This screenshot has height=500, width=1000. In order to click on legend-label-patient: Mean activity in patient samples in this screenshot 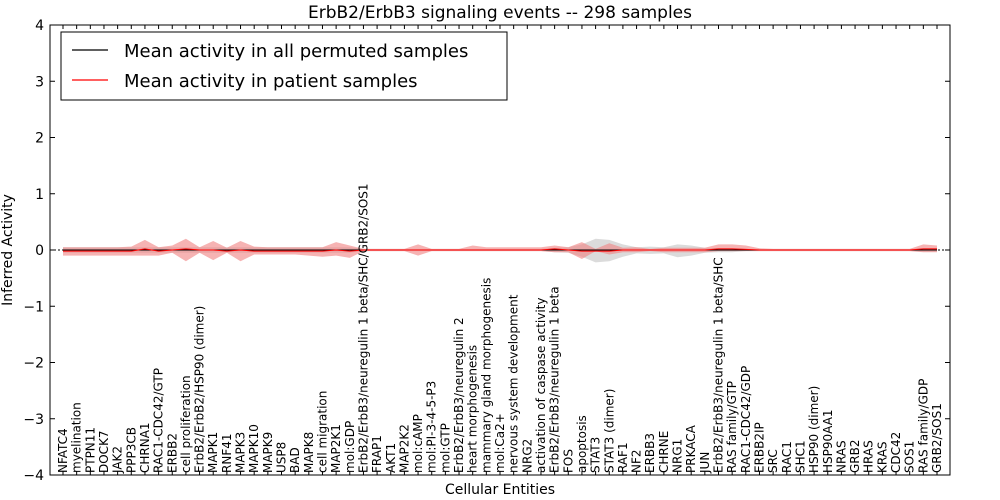, I will do `click(271, 81)`.